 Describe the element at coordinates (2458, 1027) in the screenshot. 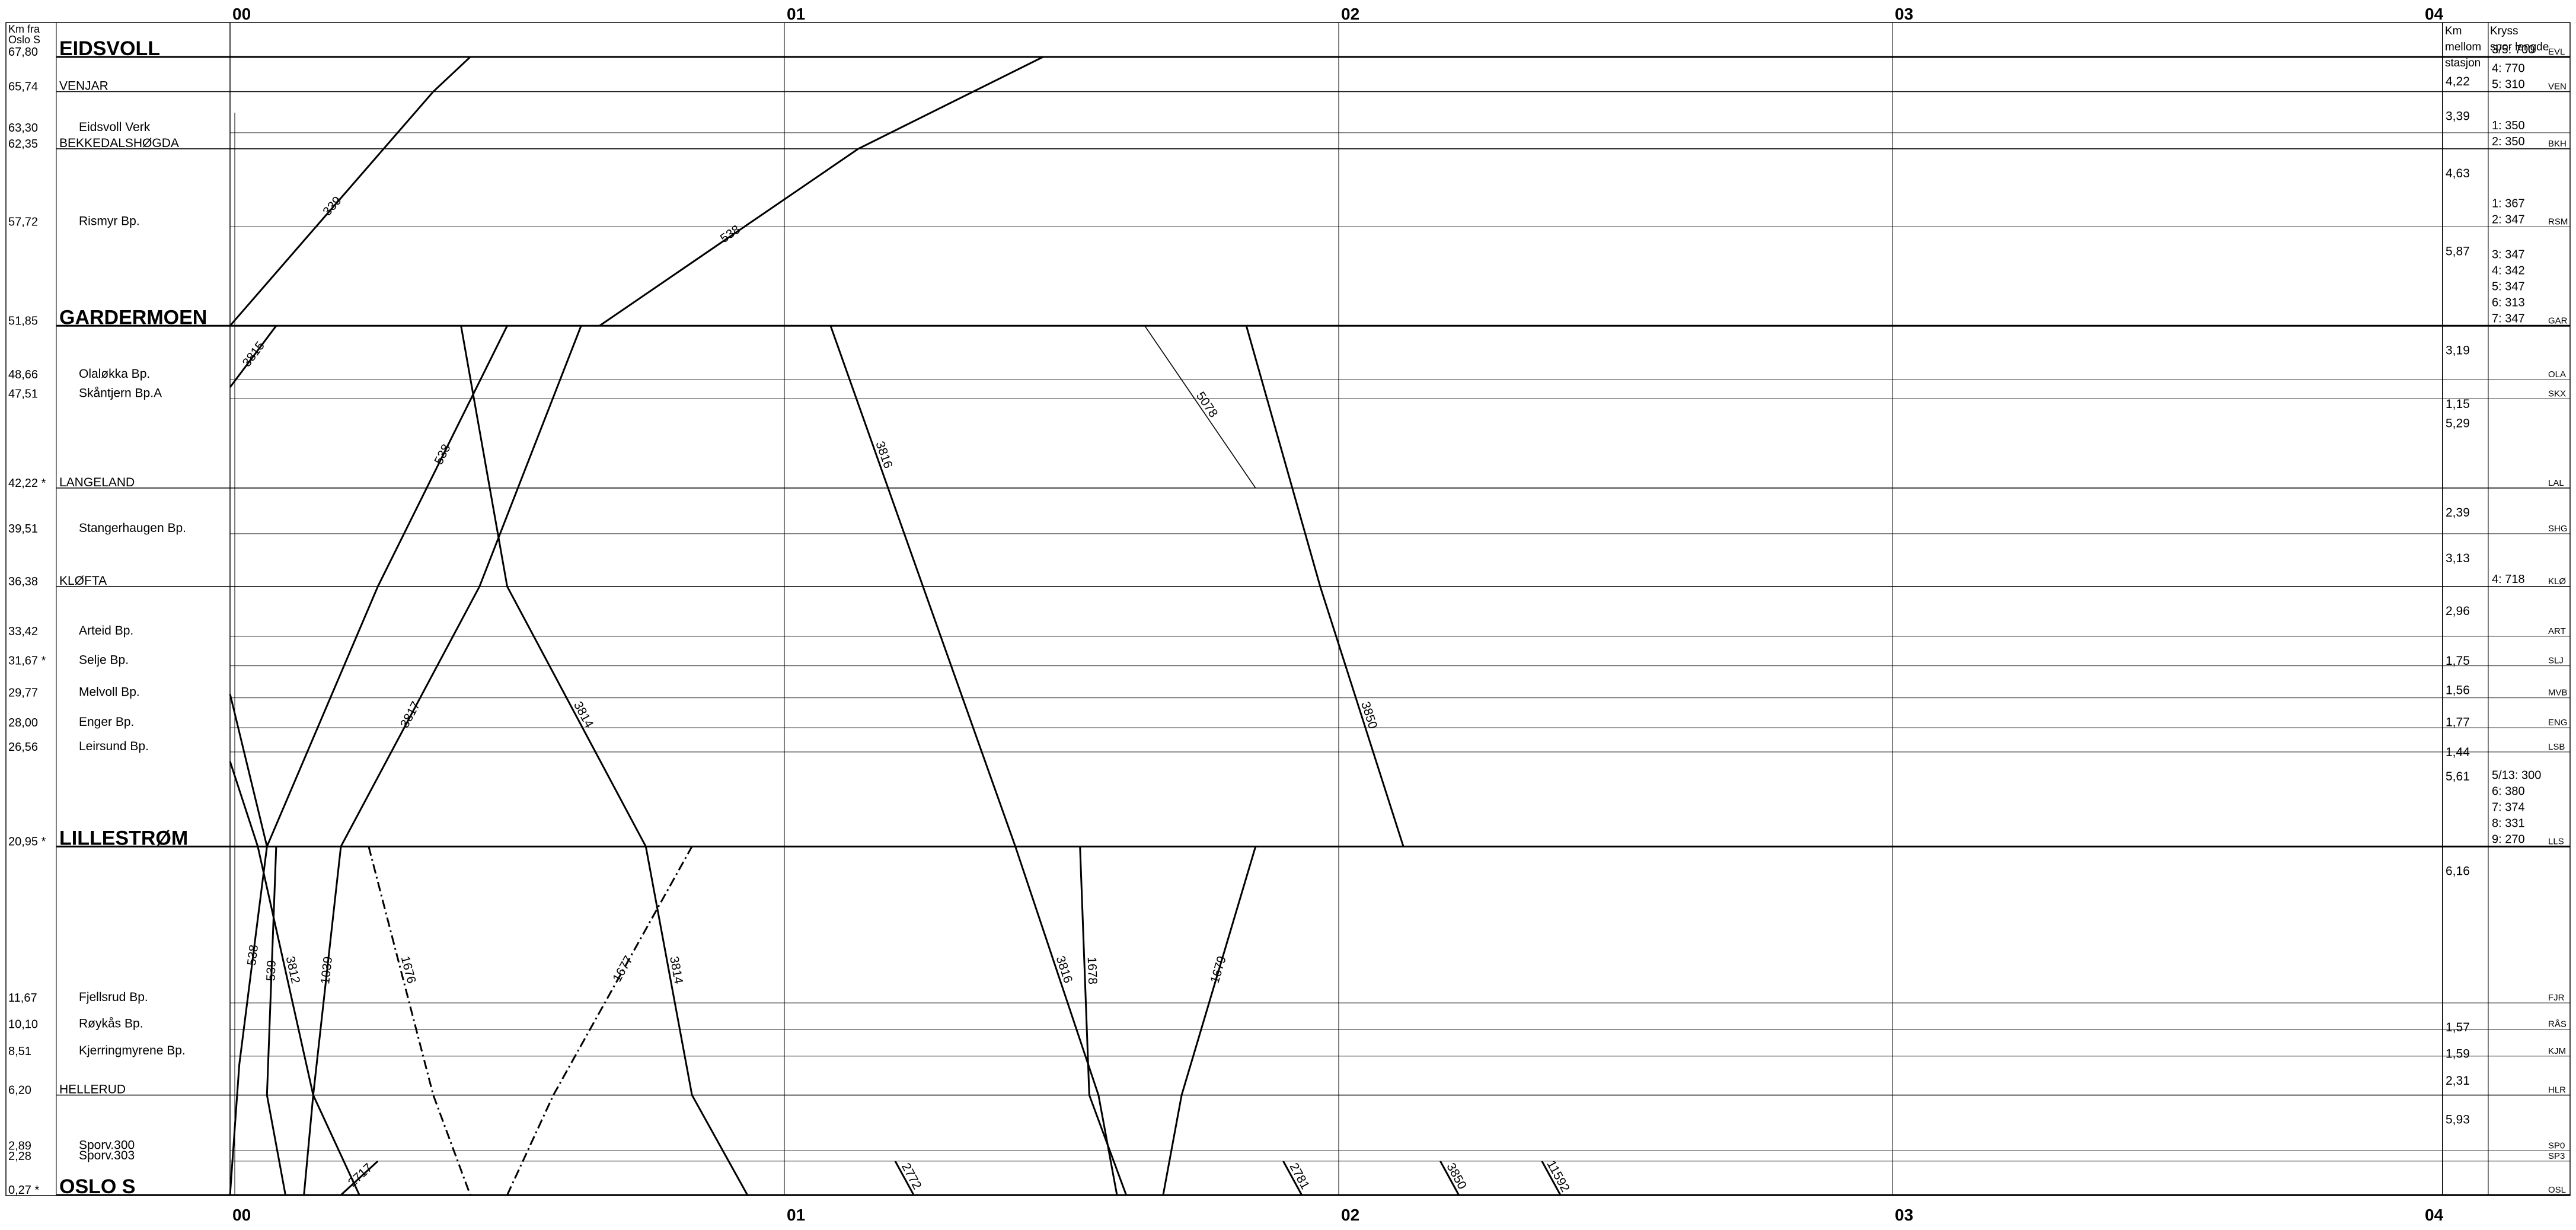

I see `segment-distance: 1,57` at that location.